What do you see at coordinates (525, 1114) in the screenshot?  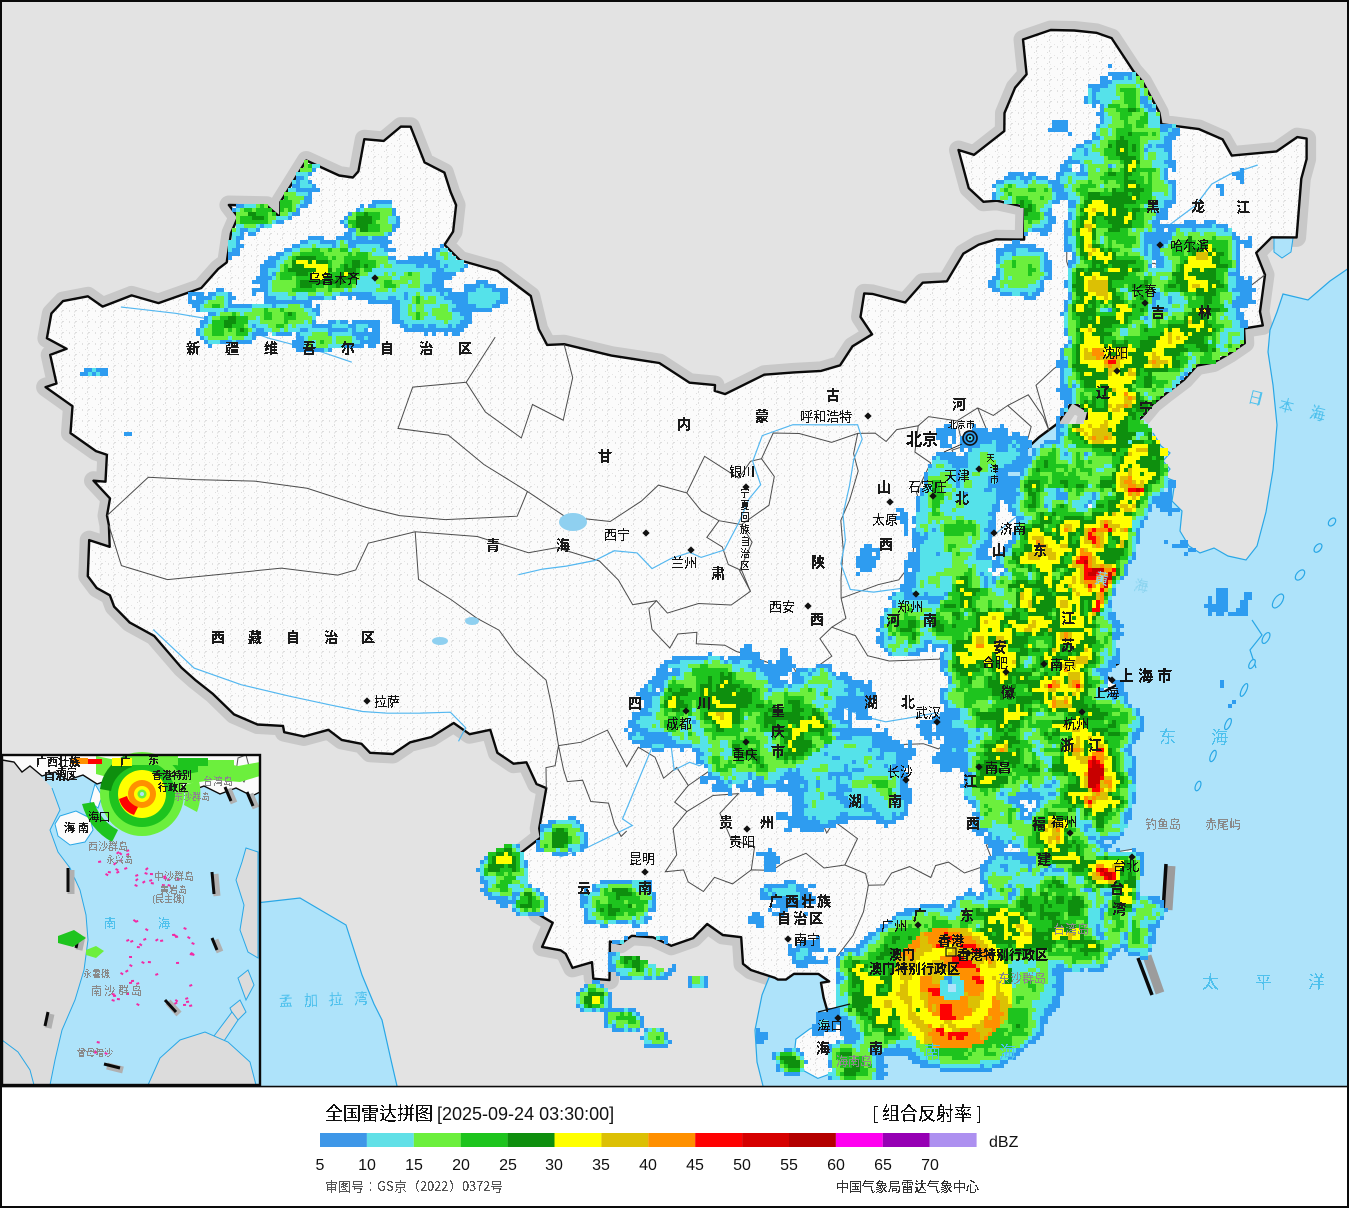 I see `svg-text: [2025-09-24 03:30:00]` at bounding box center [525, 1114].